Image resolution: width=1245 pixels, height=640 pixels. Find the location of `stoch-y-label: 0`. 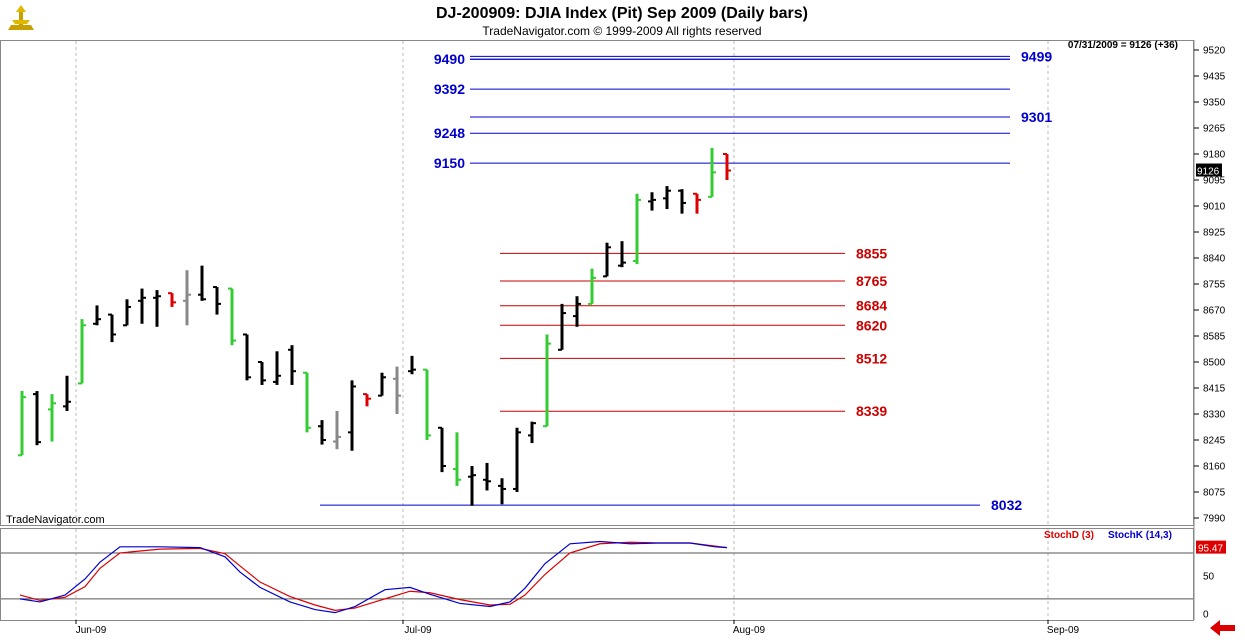

stoch-y-label: 0 is located at coordinates (1206, 615).